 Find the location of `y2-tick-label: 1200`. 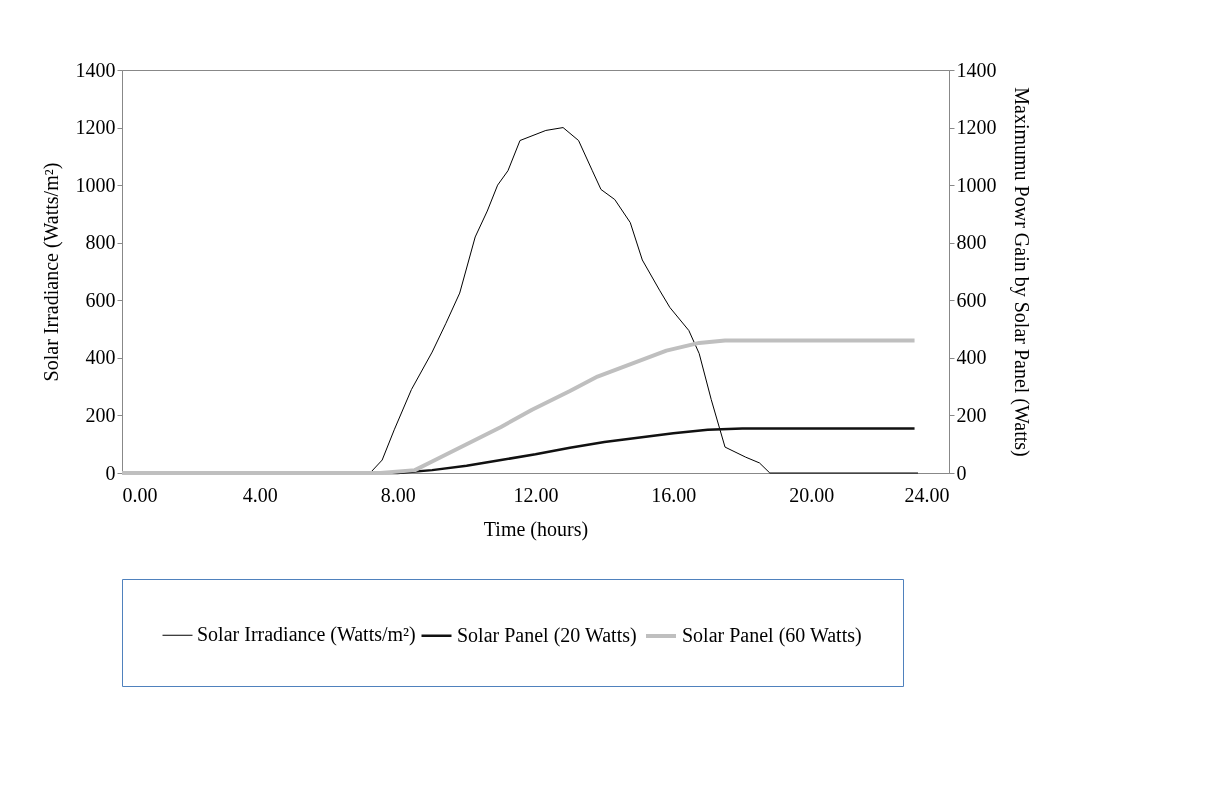

y2-tick-label: 1200 is located at coordinates (976, 127).